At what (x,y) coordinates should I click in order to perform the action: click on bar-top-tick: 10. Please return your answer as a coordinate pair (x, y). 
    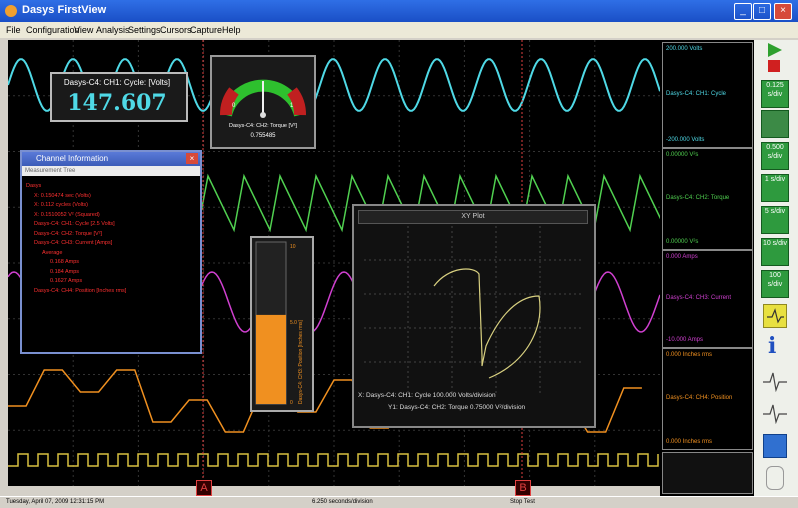
    Looking at the image, I should click on (293, 247).